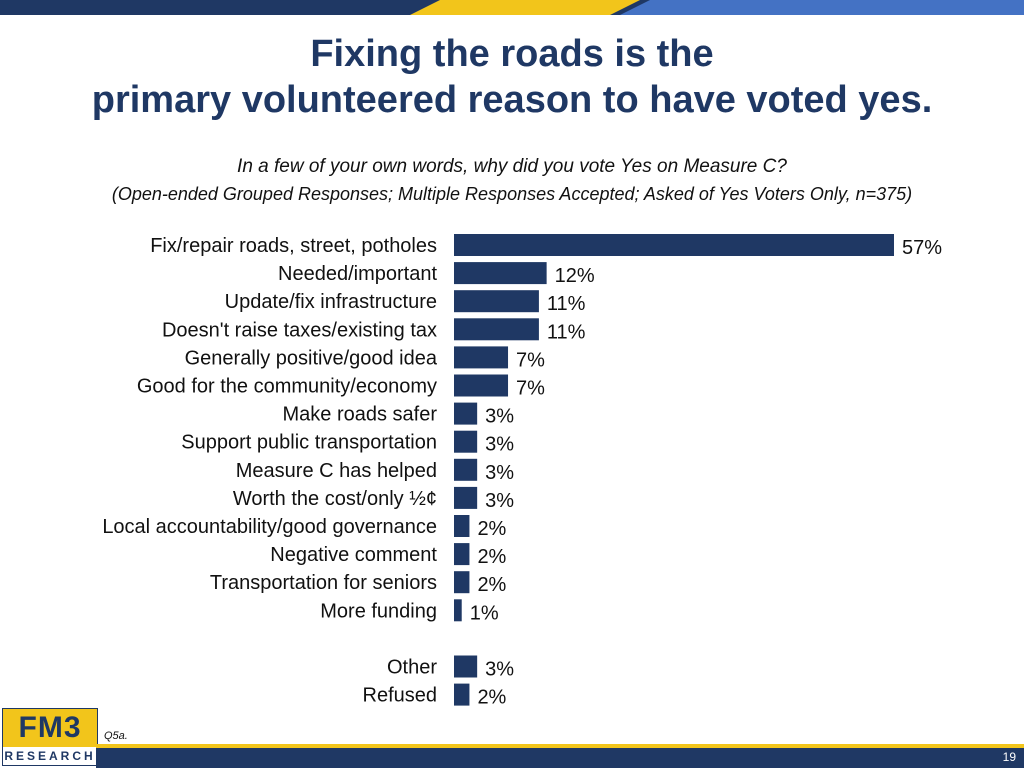 Image resolution: width=1024 pixels, height=768 pixels. What do you see at coordinates (412, 668) in the screenshot?
I see `category-label: Other` at bounding box center [412, 668].